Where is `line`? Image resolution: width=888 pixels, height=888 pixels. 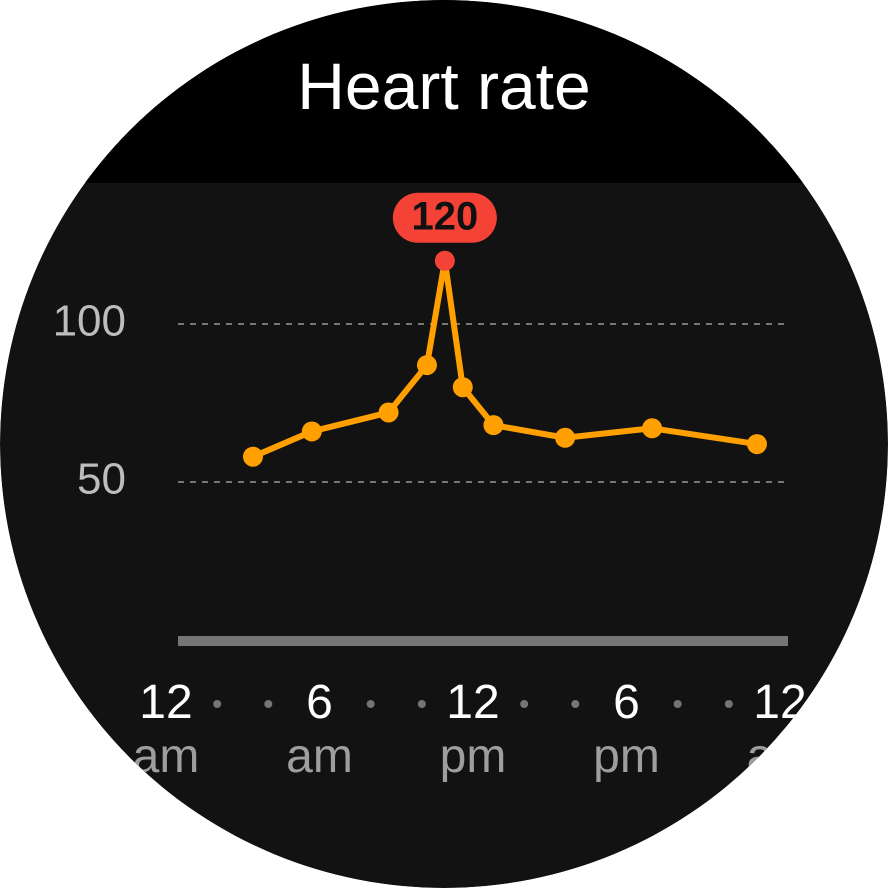 line is located at coordinates (504, 358).